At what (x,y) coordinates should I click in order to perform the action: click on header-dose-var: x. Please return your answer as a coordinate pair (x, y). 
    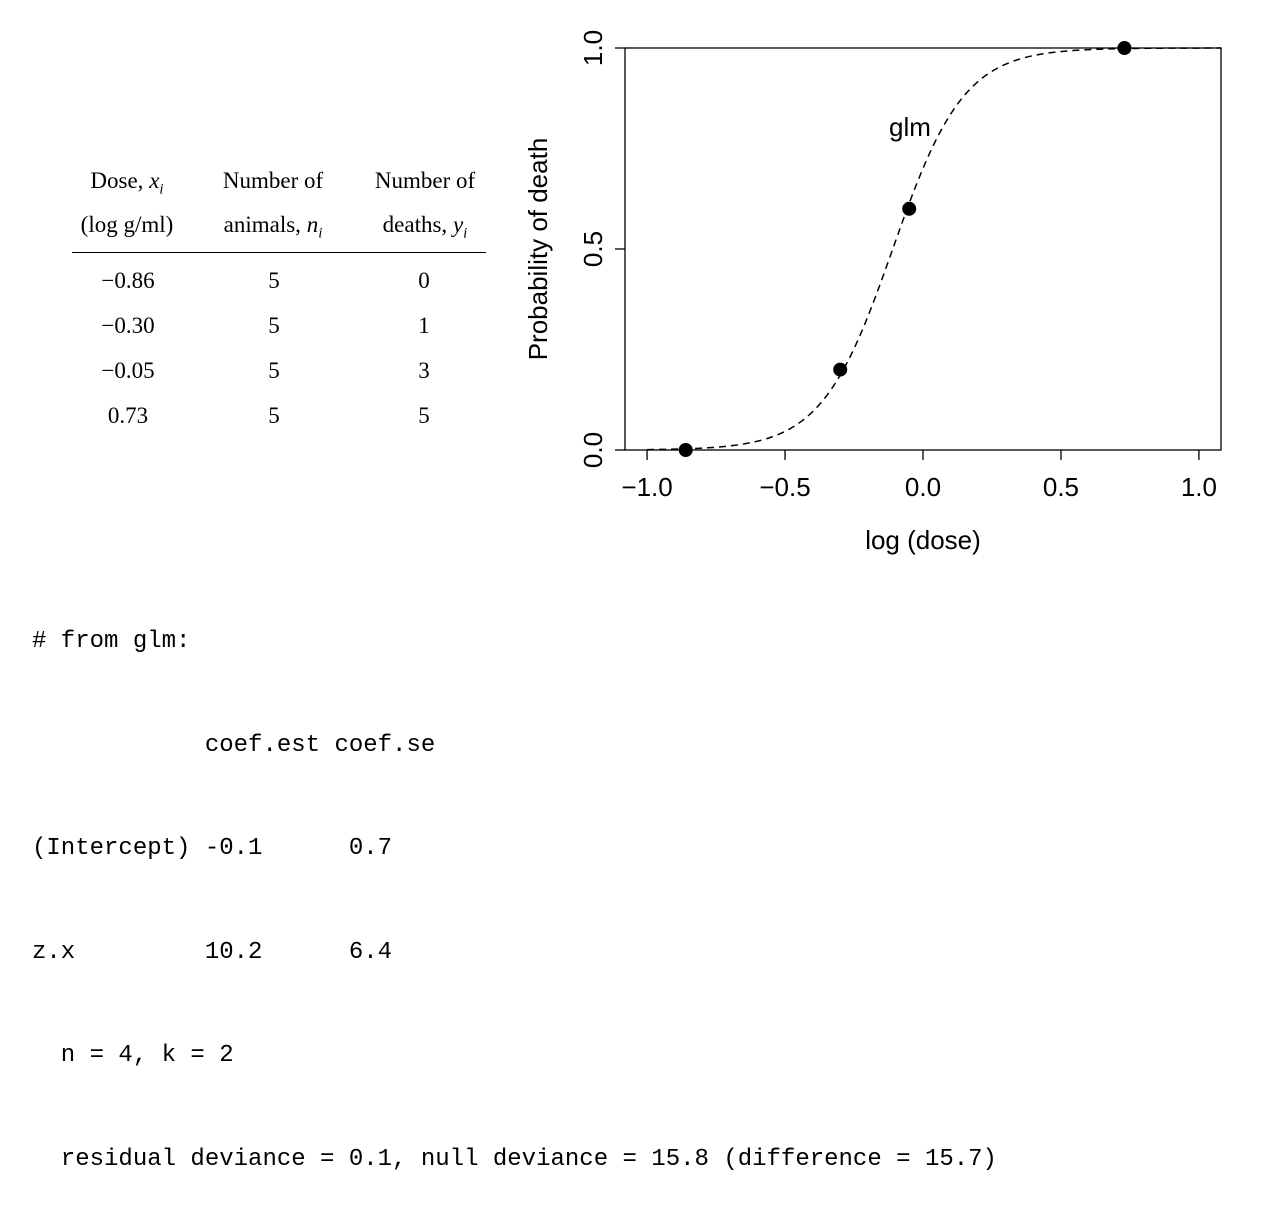
    Looking at the image, I should click on (154, 180).